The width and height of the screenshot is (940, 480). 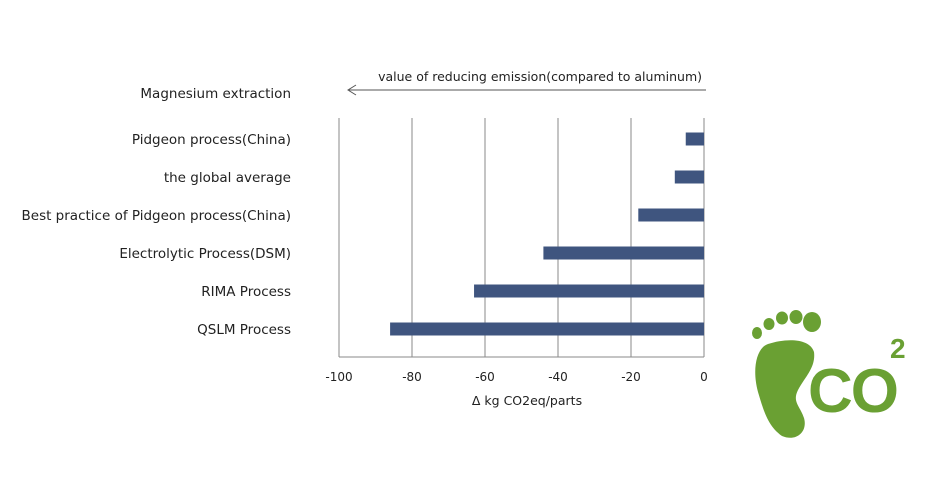 What do you see at coordinates (631, 377) in the screenshot?
I see `x-tick-label-4: -20` at bounding box center [631, 377].